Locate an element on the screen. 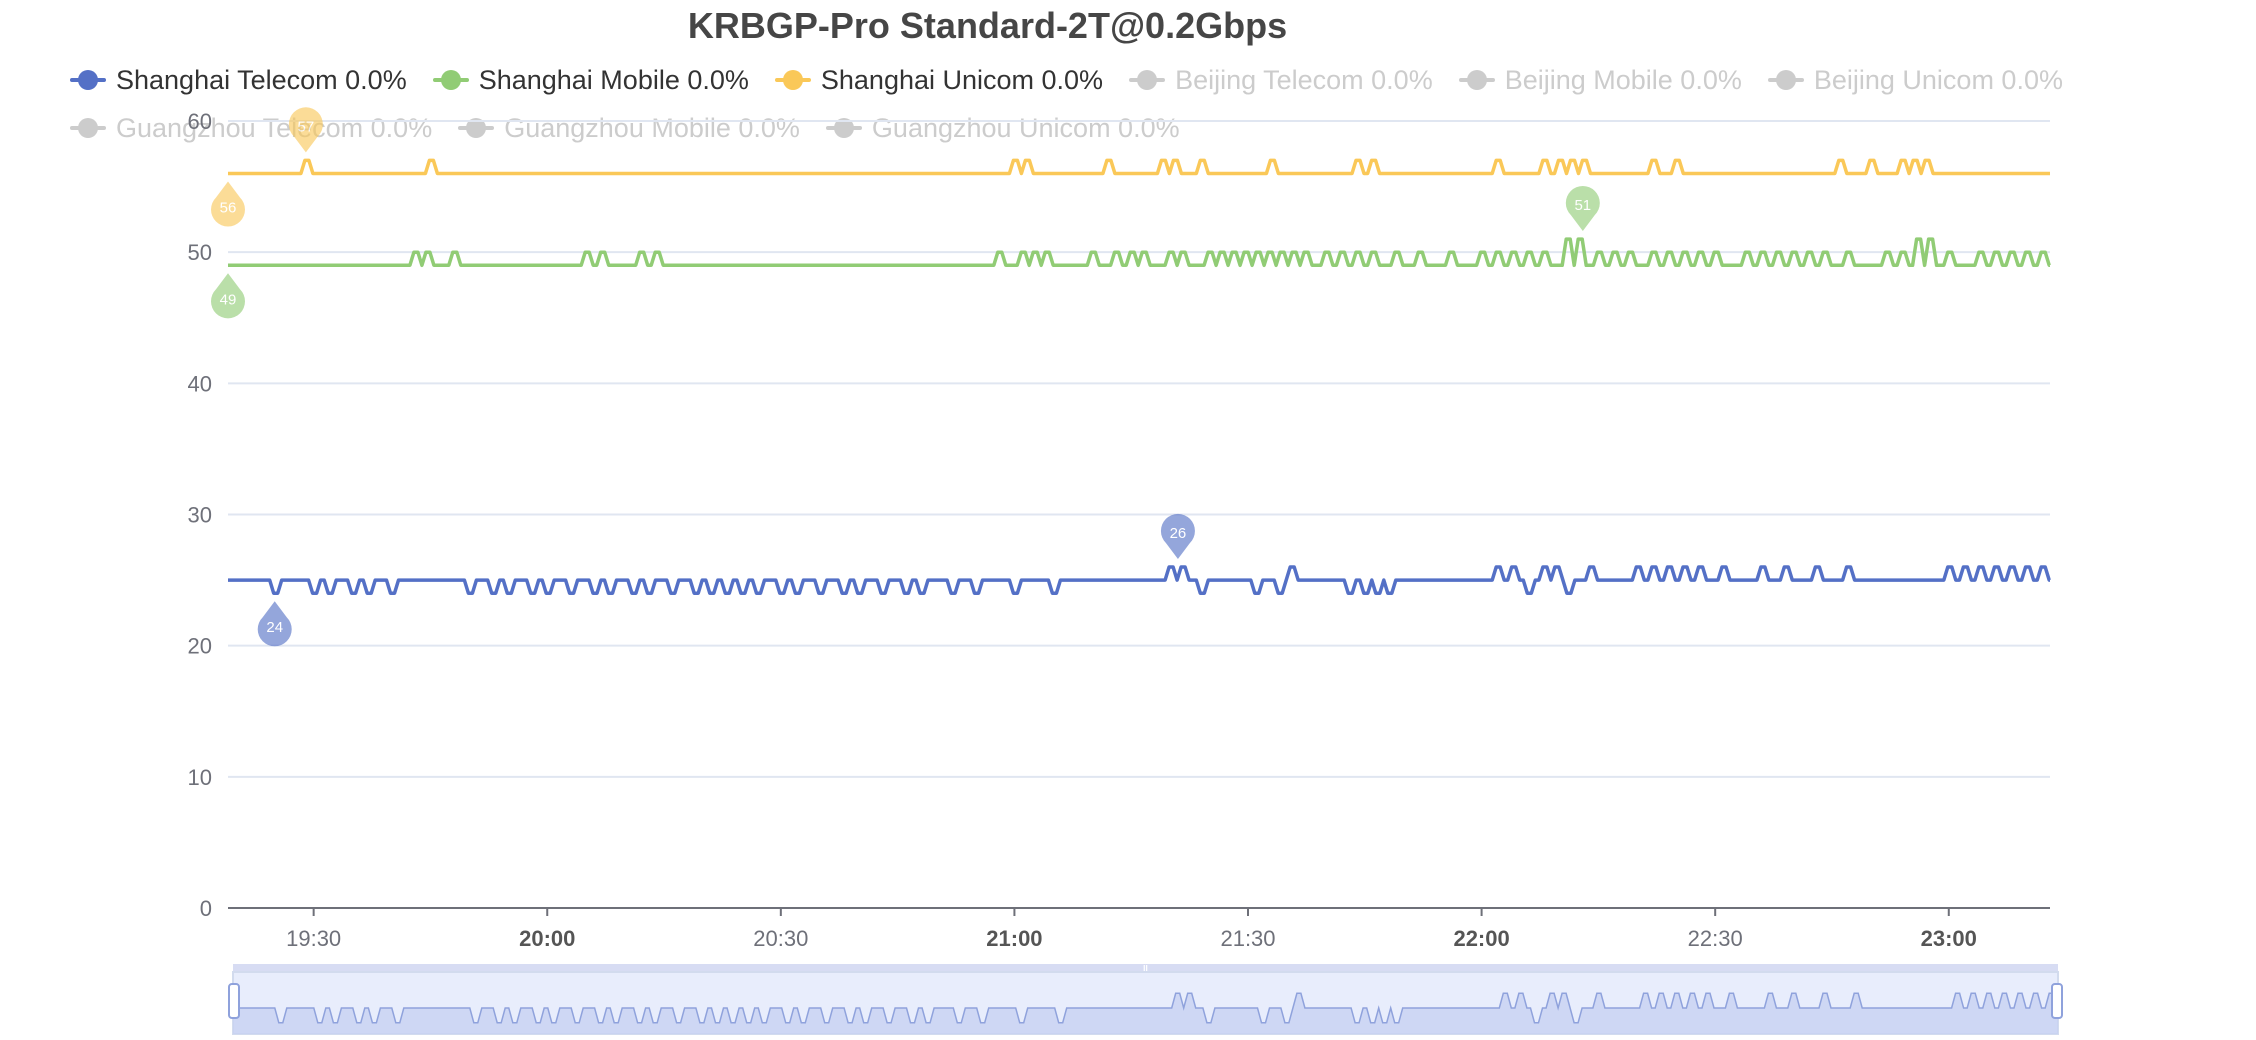 The image size is (2256, 1040). legend-label: Guangzhou Telecom 0.0% is located at coordinates (274, 127).